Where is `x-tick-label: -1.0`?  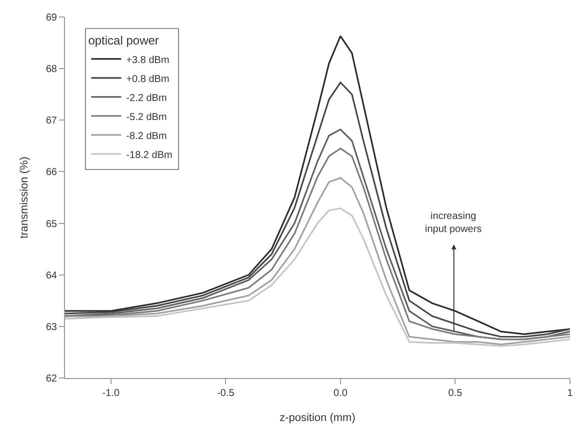 x-tick-label: -1.0 is located at coordinates (111, 393).